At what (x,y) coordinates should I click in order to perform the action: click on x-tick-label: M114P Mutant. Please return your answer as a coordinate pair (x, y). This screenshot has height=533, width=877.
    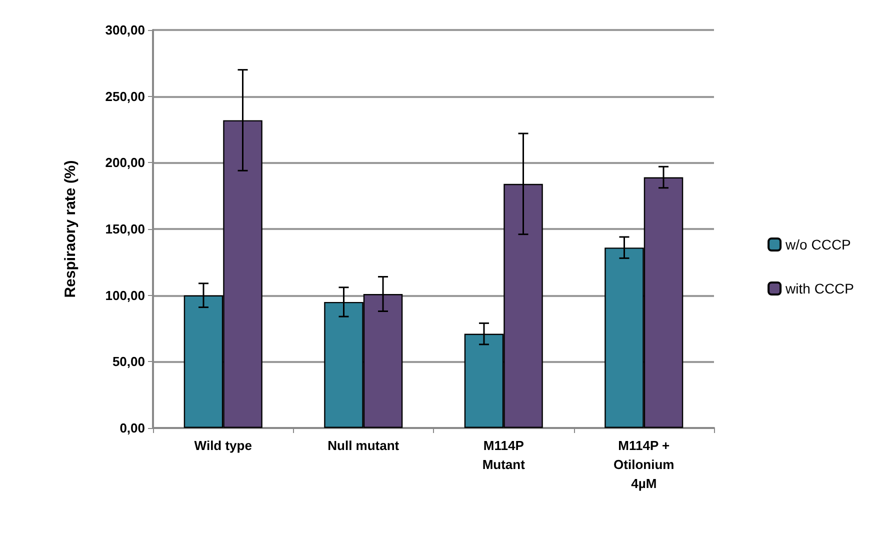
    Looking at the image, I should click on (504, 455).